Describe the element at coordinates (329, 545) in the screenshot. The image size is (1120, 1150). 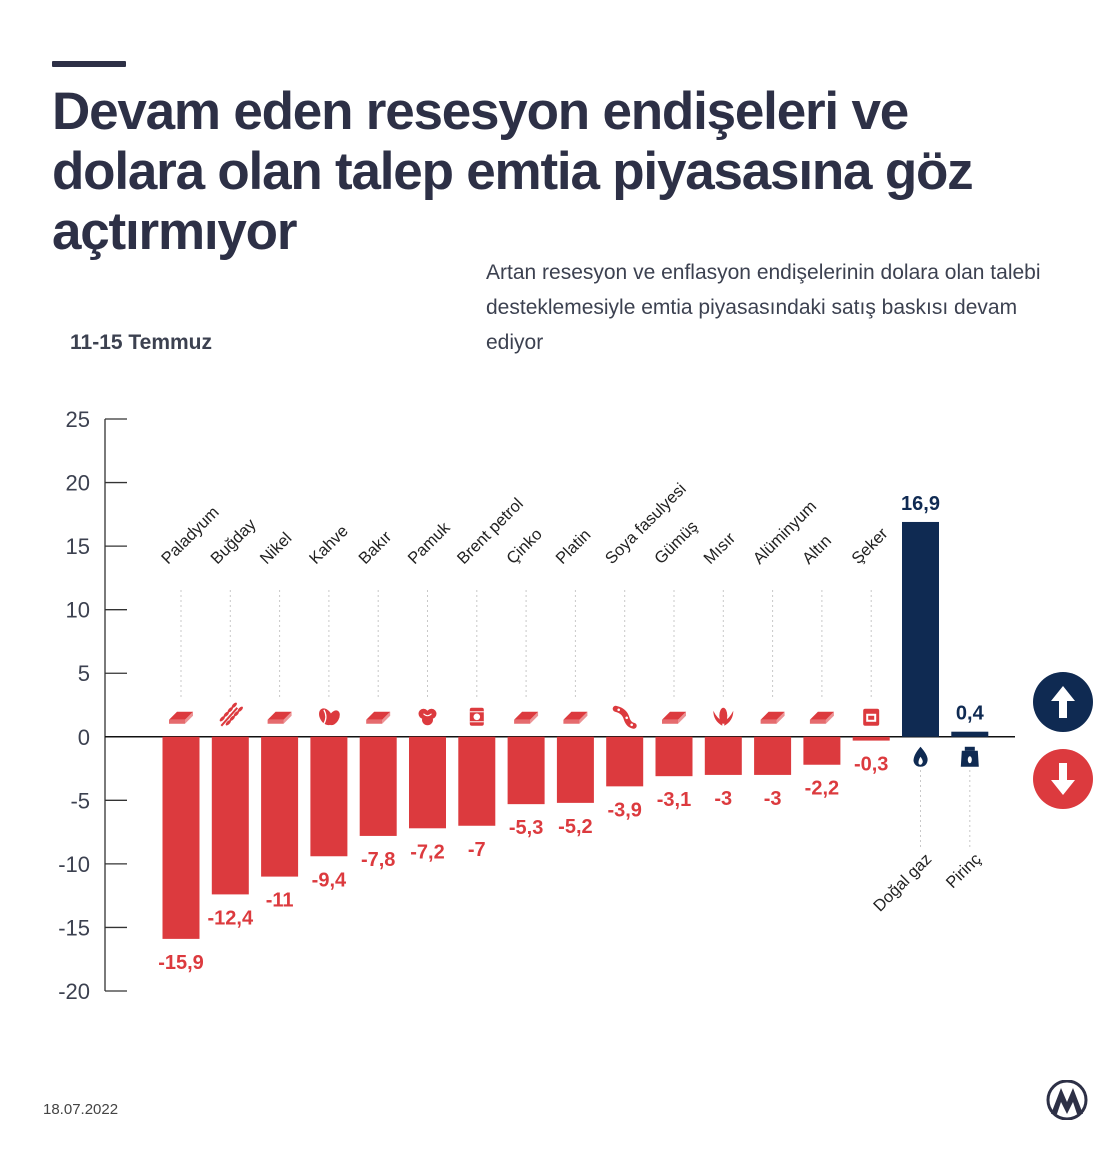
I see `category-label: Kahve` at that location.